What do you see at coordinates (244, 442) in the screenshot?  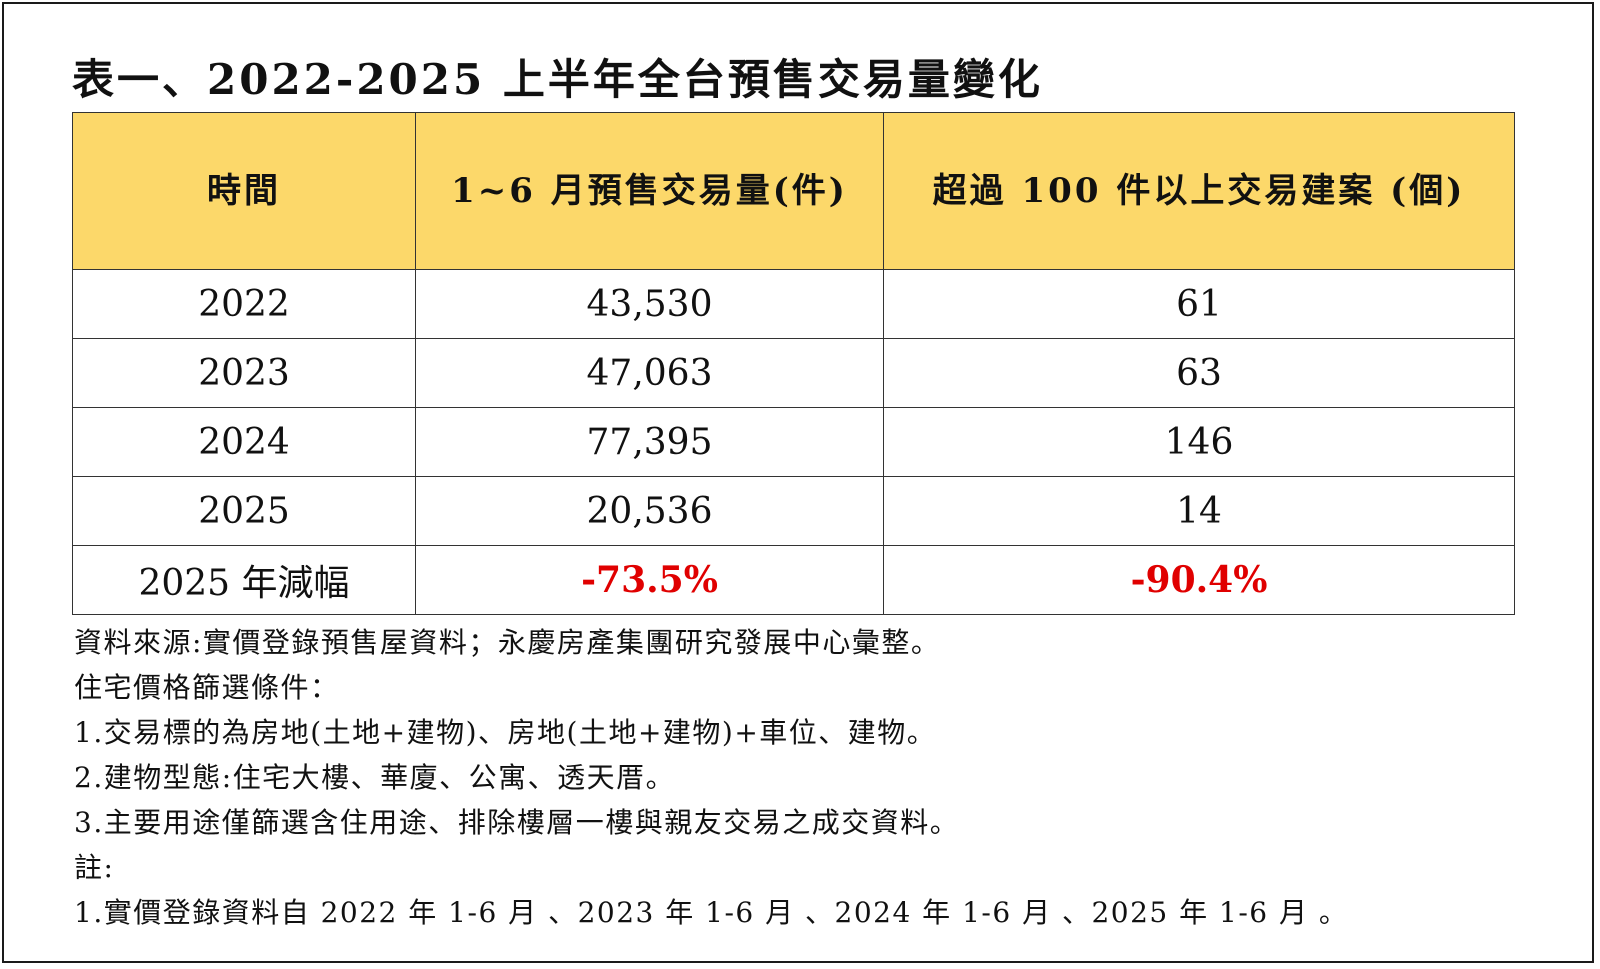 I see `cell-period: 2024` at bounding box center [244, 442].